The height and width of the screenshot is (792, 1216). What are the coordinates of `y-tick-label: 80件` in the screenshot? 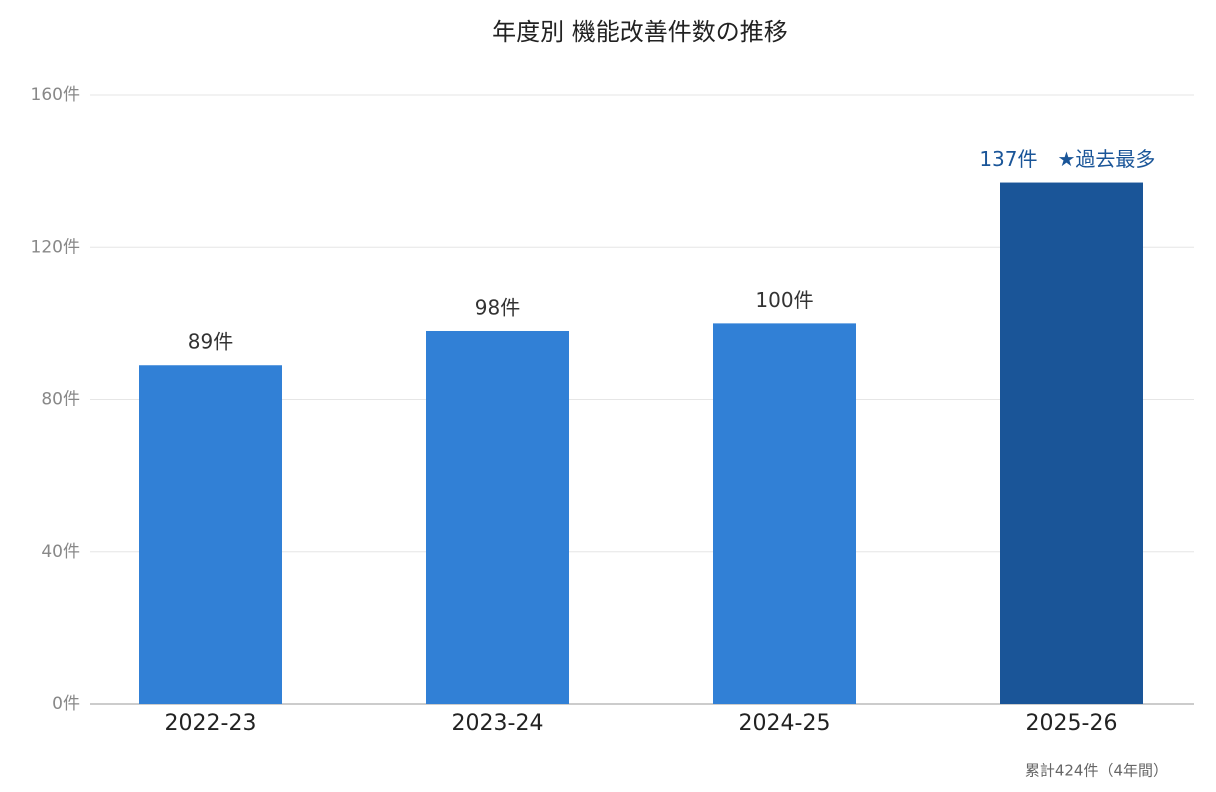 It's located at (60, 400).